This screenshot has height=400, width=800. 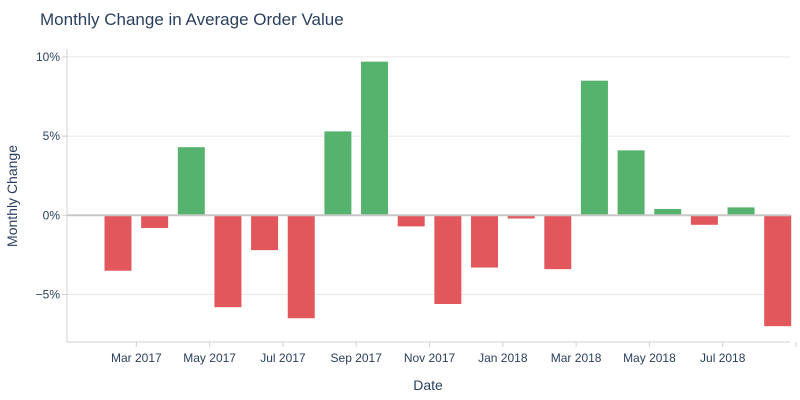 I want to click on x-tick-label: May 2017, so click(x=209, y=358).